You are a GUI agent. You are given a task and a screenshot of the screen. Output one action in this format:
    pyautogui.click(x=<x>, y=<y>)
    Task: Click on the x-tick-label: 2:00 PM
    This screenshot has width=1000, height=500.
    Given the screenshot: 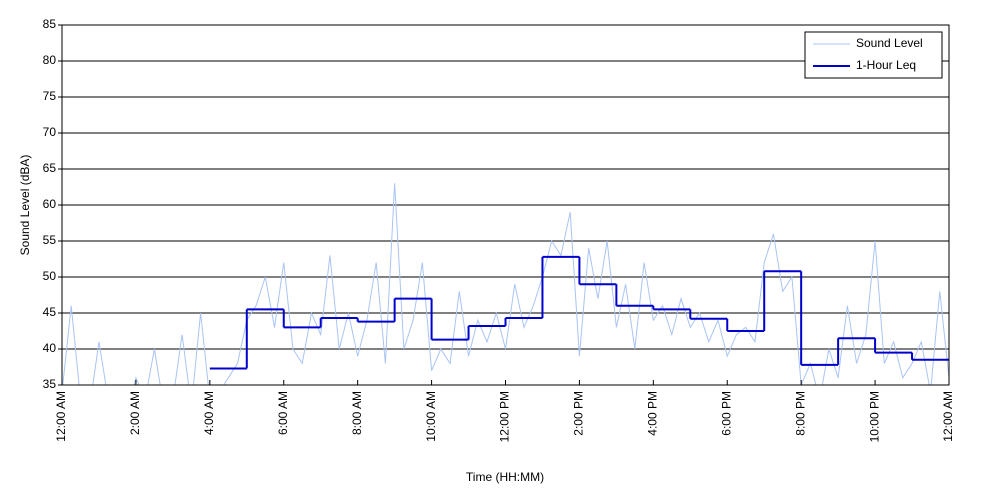 What is the action you would take?
    pyautogui.click(x=579, y=413)
    